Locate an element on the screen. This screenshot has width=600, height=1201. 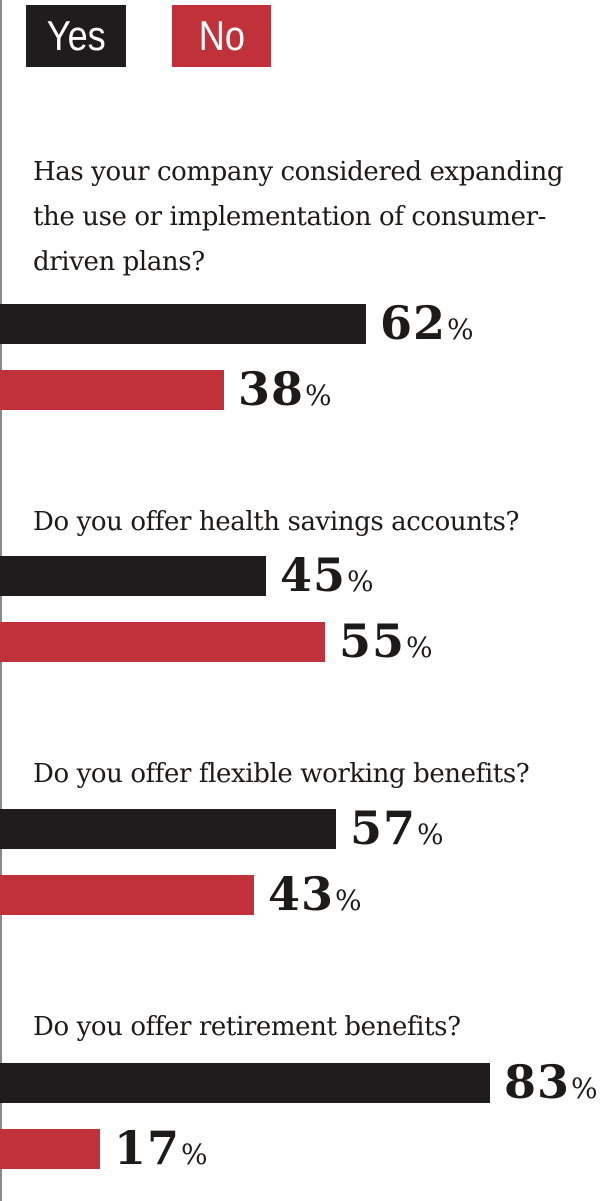
question-2-text: Do you offer health savings accounts? is located at coordinates (276, 522).